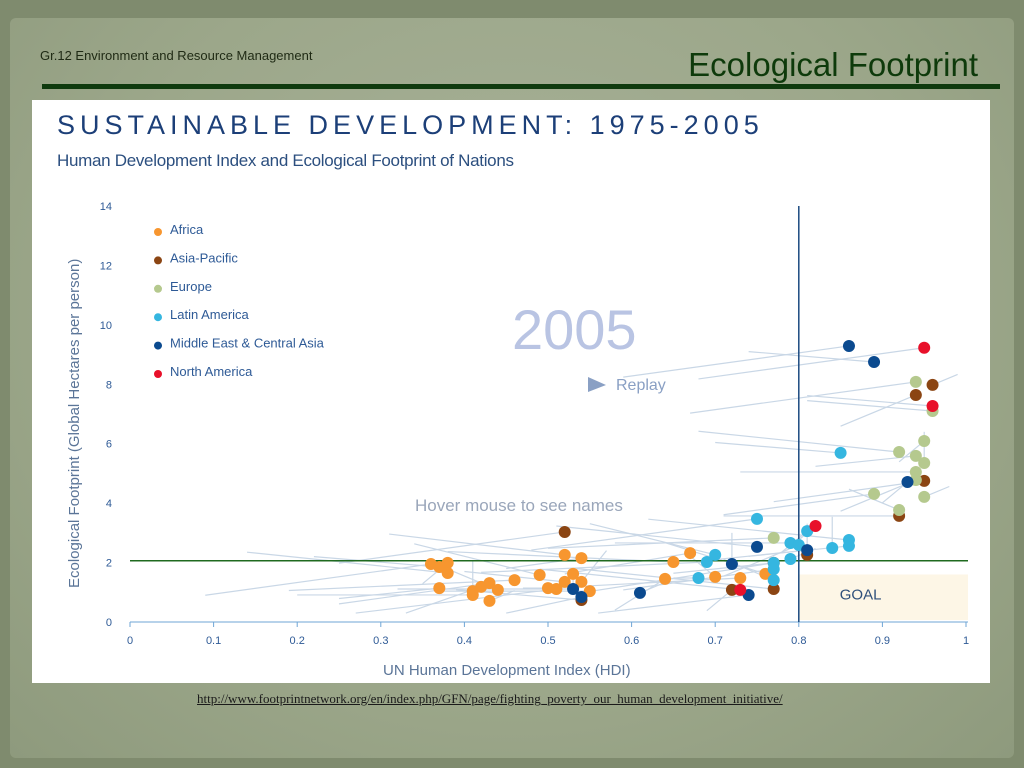 This screenshot has width=1024, height=768. What do you see at coordinates (861, 595) in the screenshot?
I see `goal-label: GOAL` at bounding box center [861, 595].